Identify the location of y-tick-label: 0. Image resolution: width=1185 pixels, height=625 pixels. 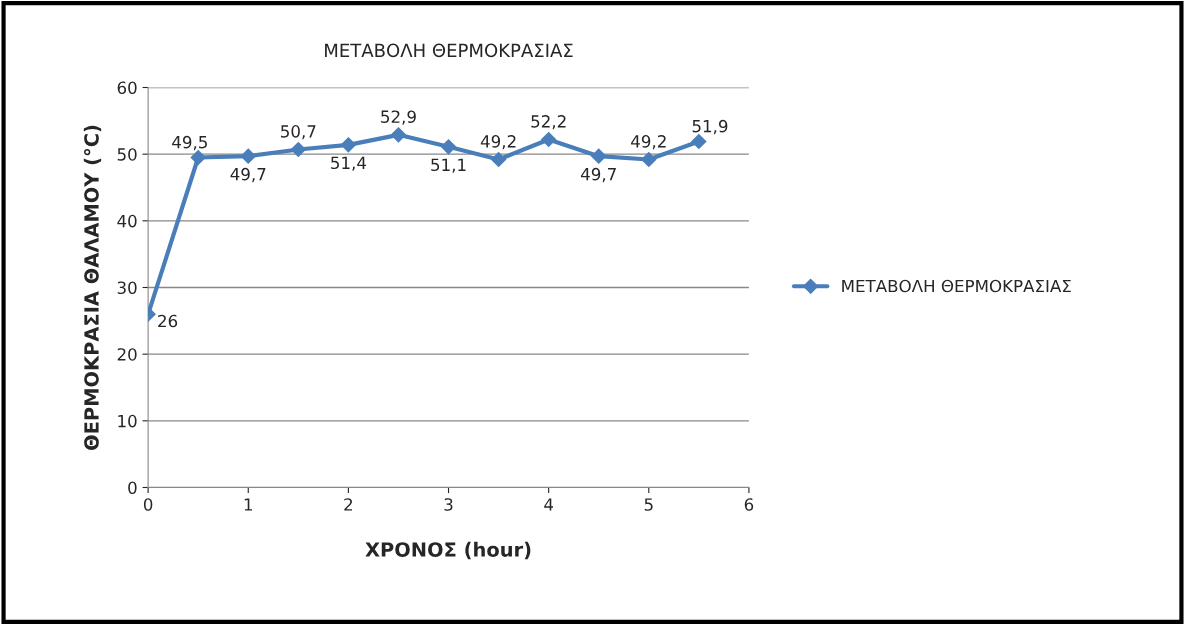
(132, 488).